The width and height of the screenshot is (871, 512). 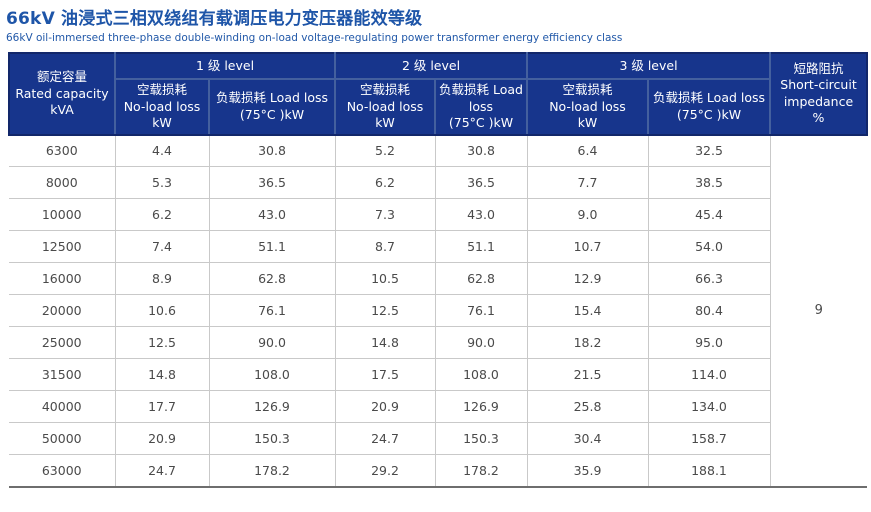 What do you see at coordinates (709, 246) in the screenshot?
I see `loss-value-cell: 54.0` at bounding box center [709, 246].